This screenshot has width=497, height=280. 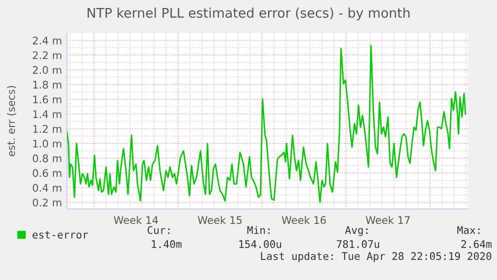 What do you see at coordinates (388, 220) in the screenshot?
I see `x-tick-label: Week 17` at bounding box center [388, 220].